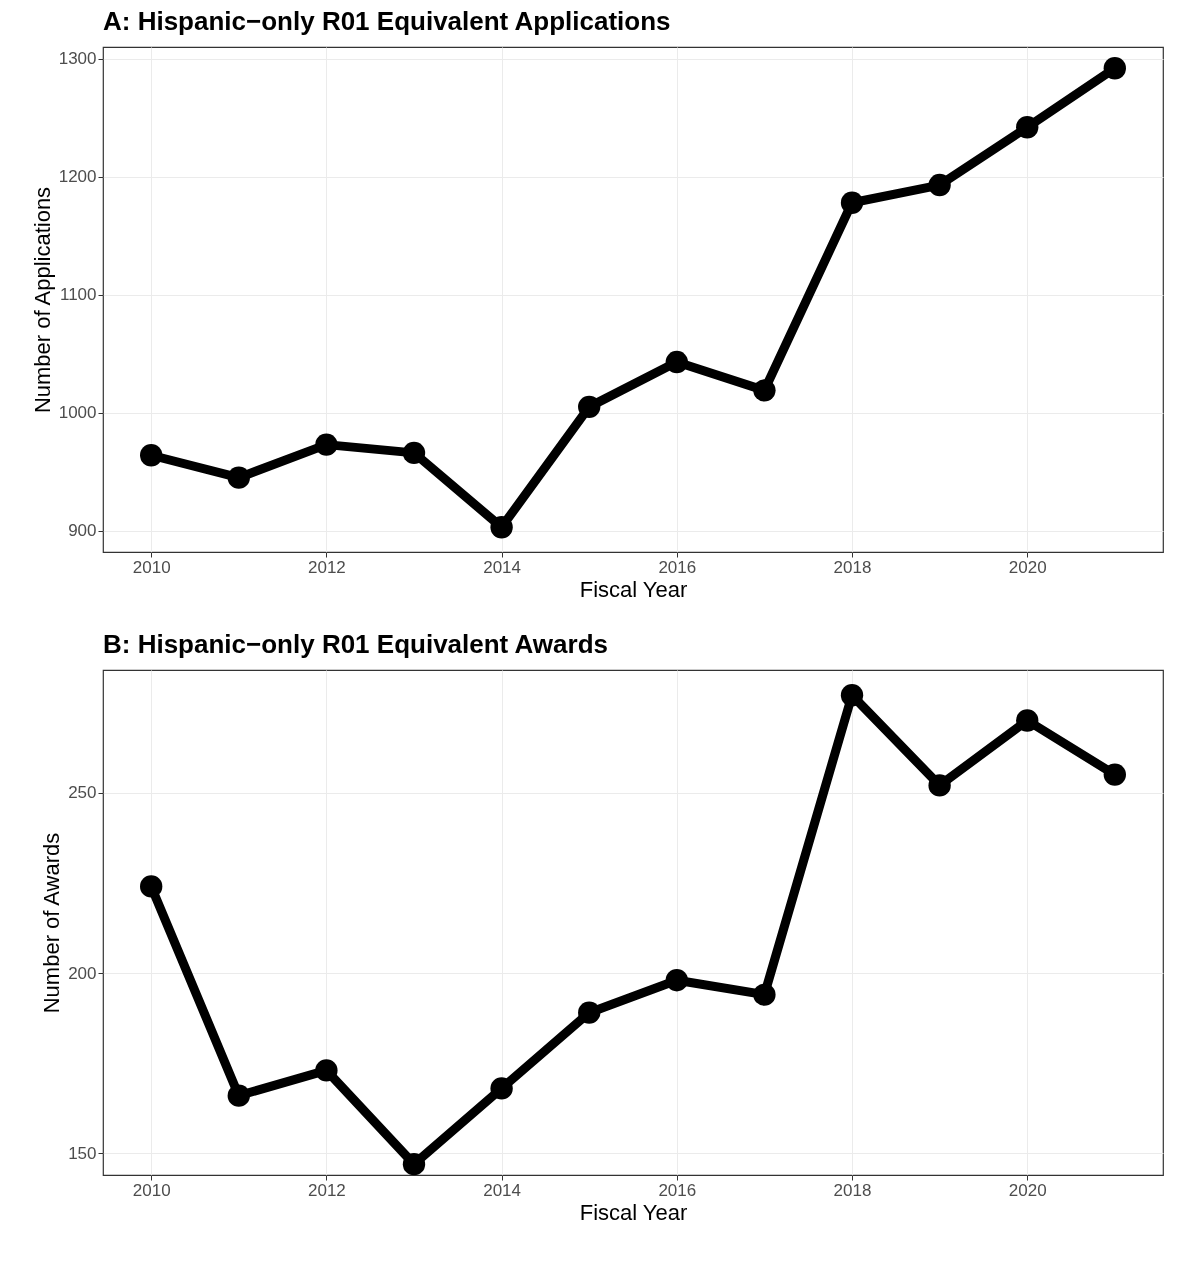 Image resolution: width=1184 pixels, height=1285 pixels. What do you see at coordinates (77, 413) in the screenshot?
I see `y-tick-label: 1000` at bounding box center [77, 413].